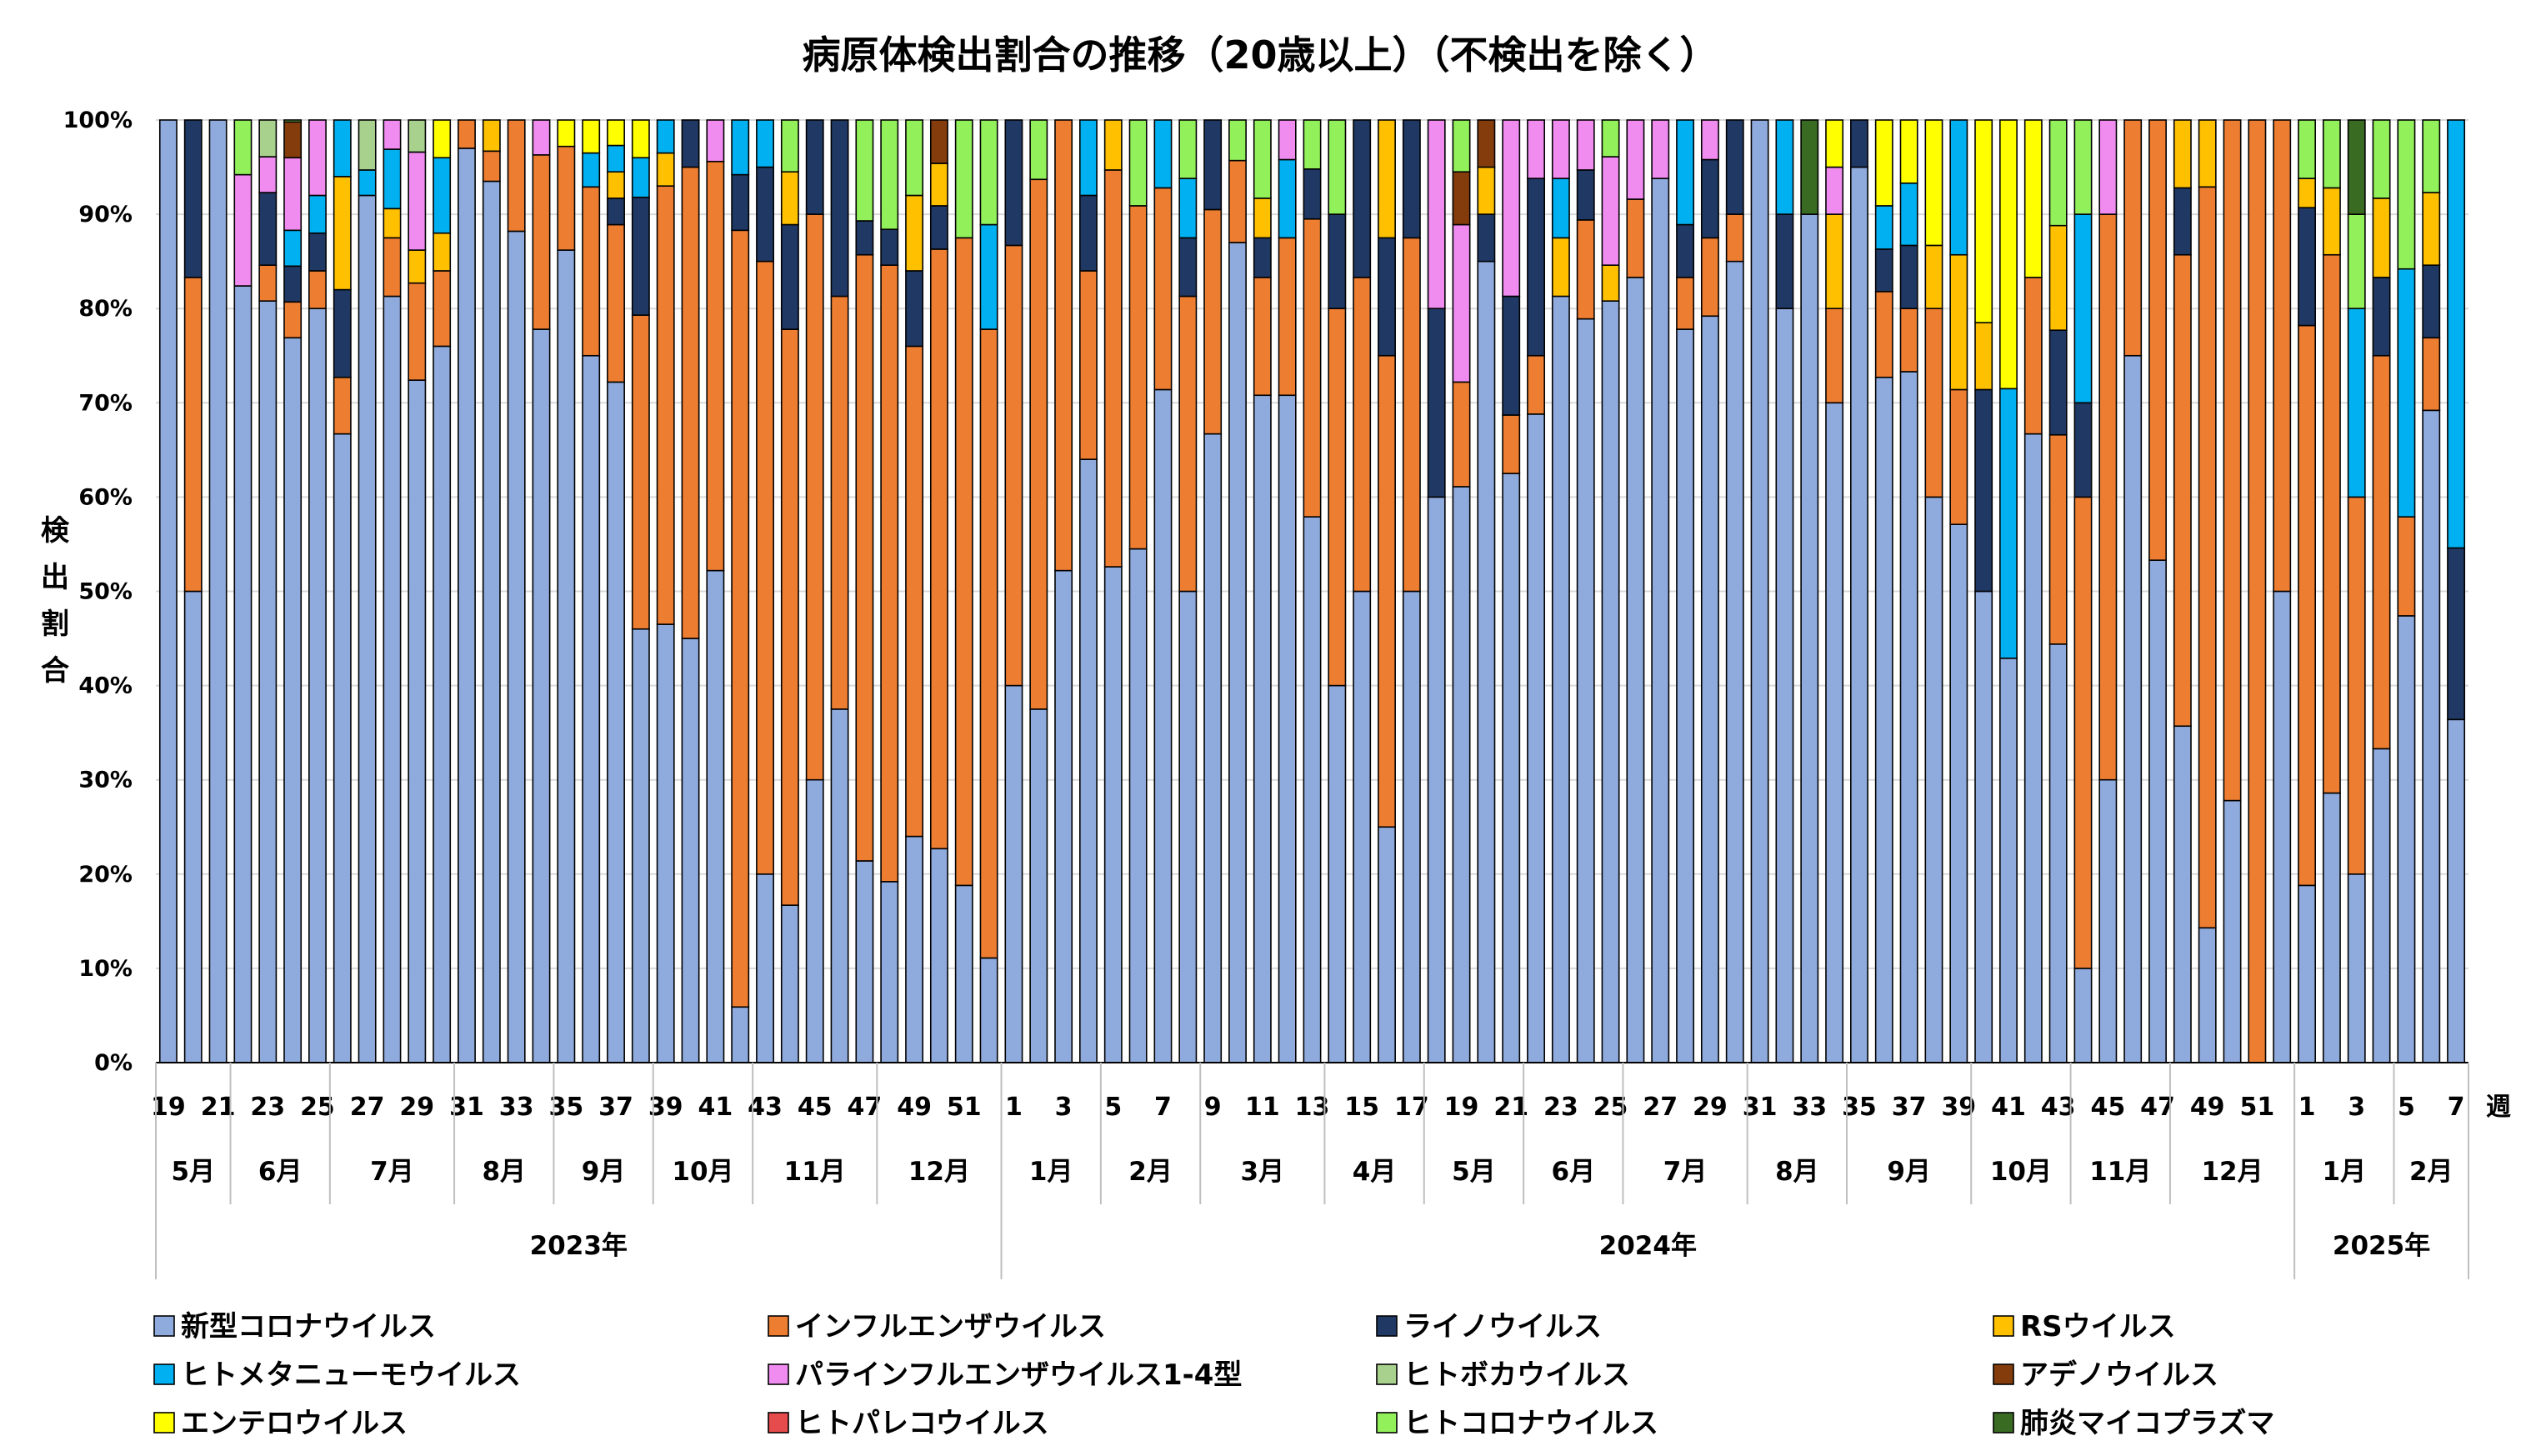  What do you see at coordinates (105, 875) in the screenshot?
I see `y-tick-label: 20%` at bounding box center [105, 875].